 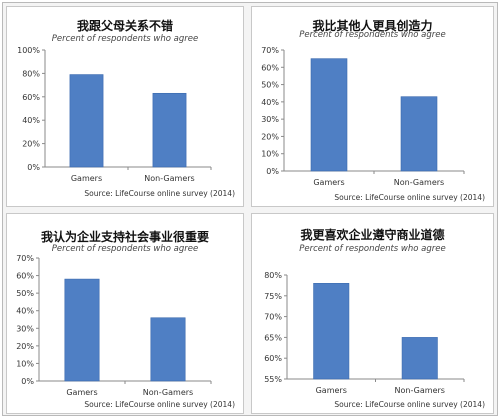 What do you see at coordinates (124, 26) in the screenshot?
I see `chart-title: 我跟父母关系不错` at bounding box center [124, 26].